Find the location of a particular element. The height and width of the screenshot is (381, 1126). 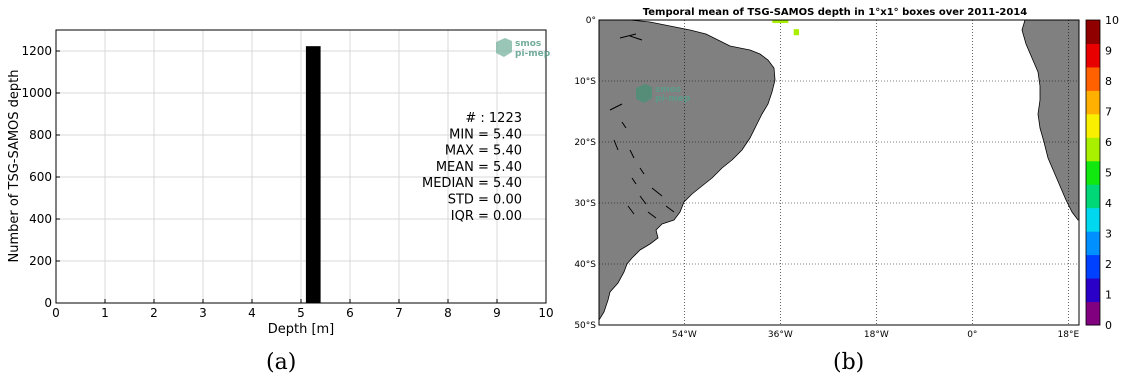

map-x-tick-label: 0° is located at coordinates (972, 335).